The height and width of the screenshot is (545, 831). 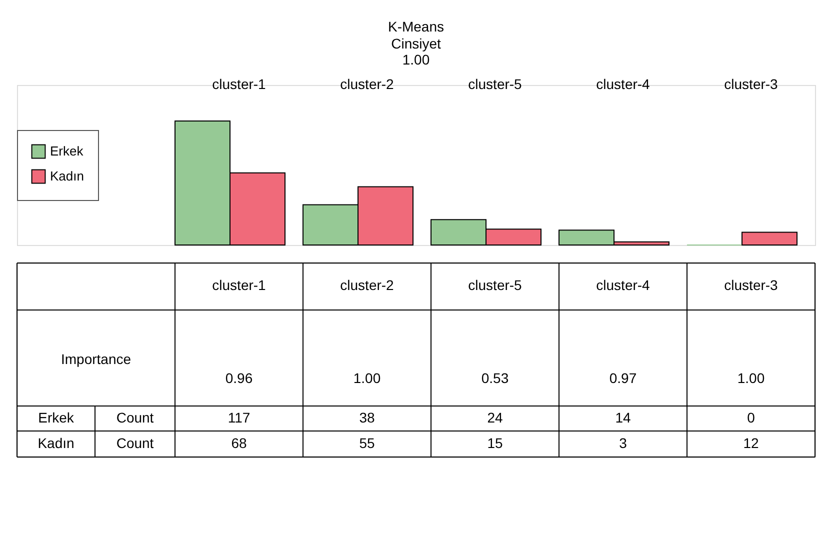 I want to click on data-label: 0, so click(x=751, y=418).